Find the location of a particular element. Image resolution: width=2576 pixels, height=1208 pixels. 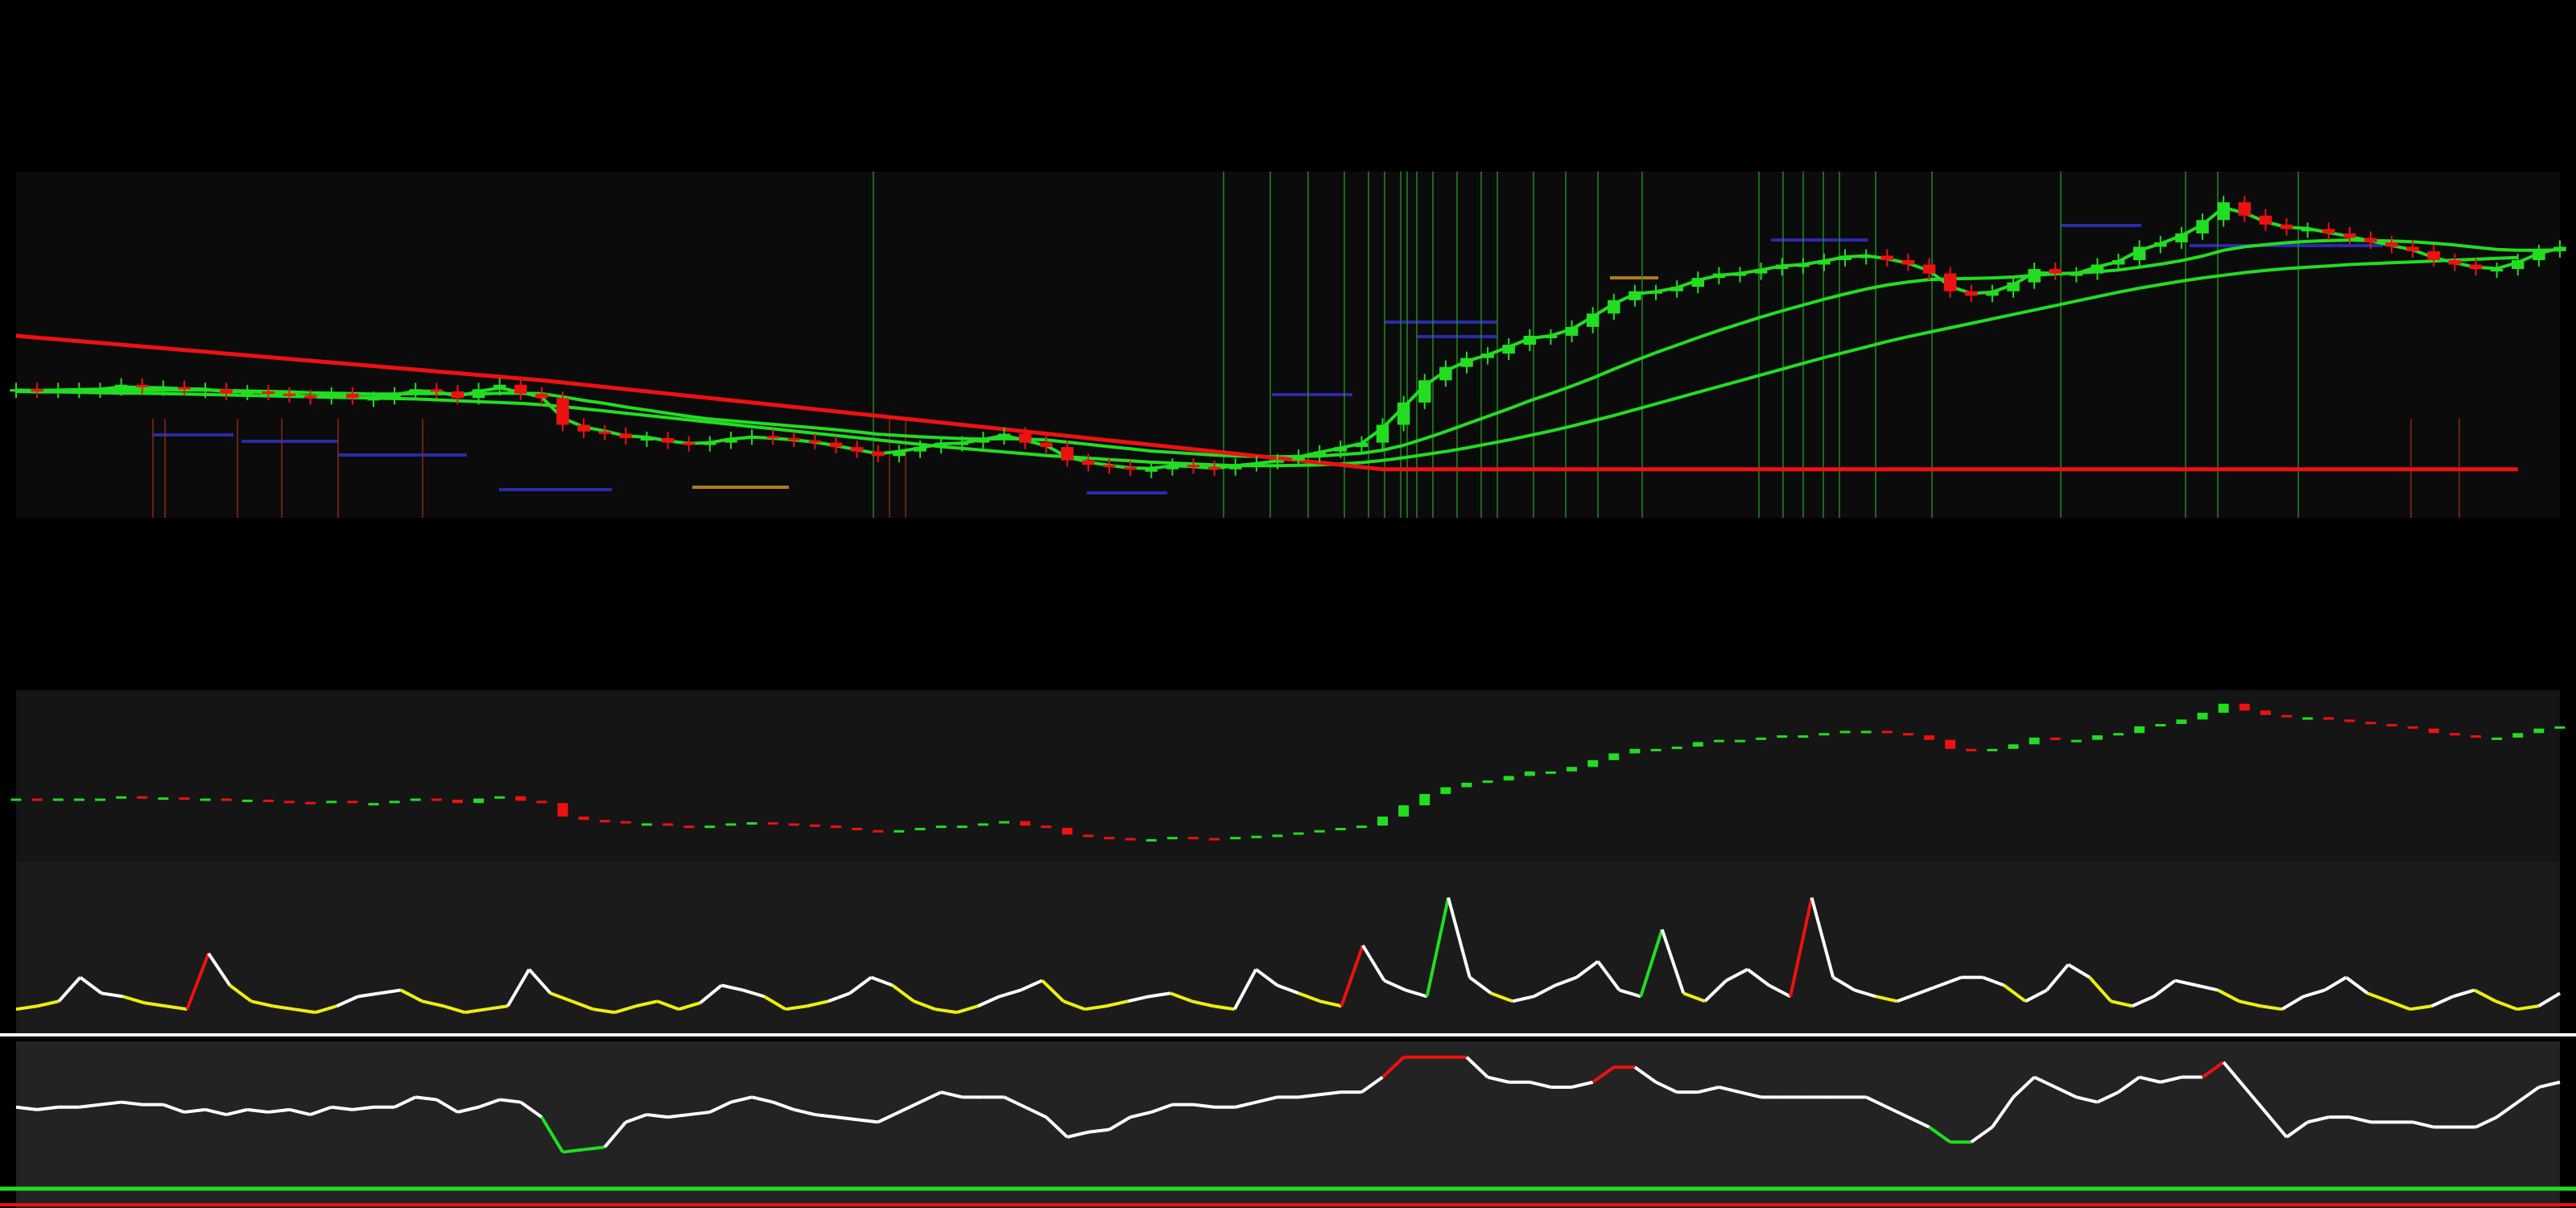

mini-price-pane-background is located at coordinates (1288, 776).